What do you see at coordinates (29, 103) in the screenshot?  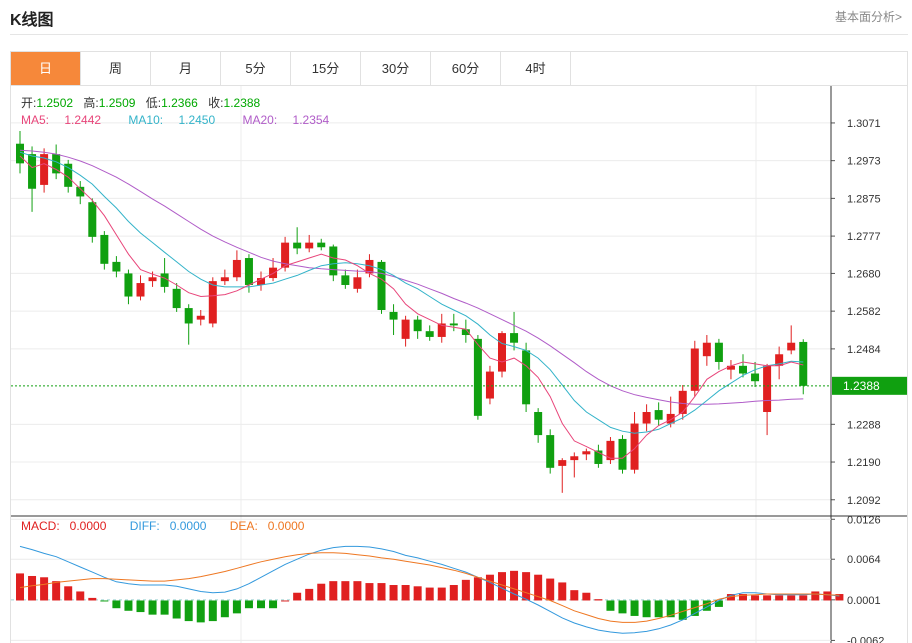 I see `open-label: 开:` at bounding box center [29, 103].